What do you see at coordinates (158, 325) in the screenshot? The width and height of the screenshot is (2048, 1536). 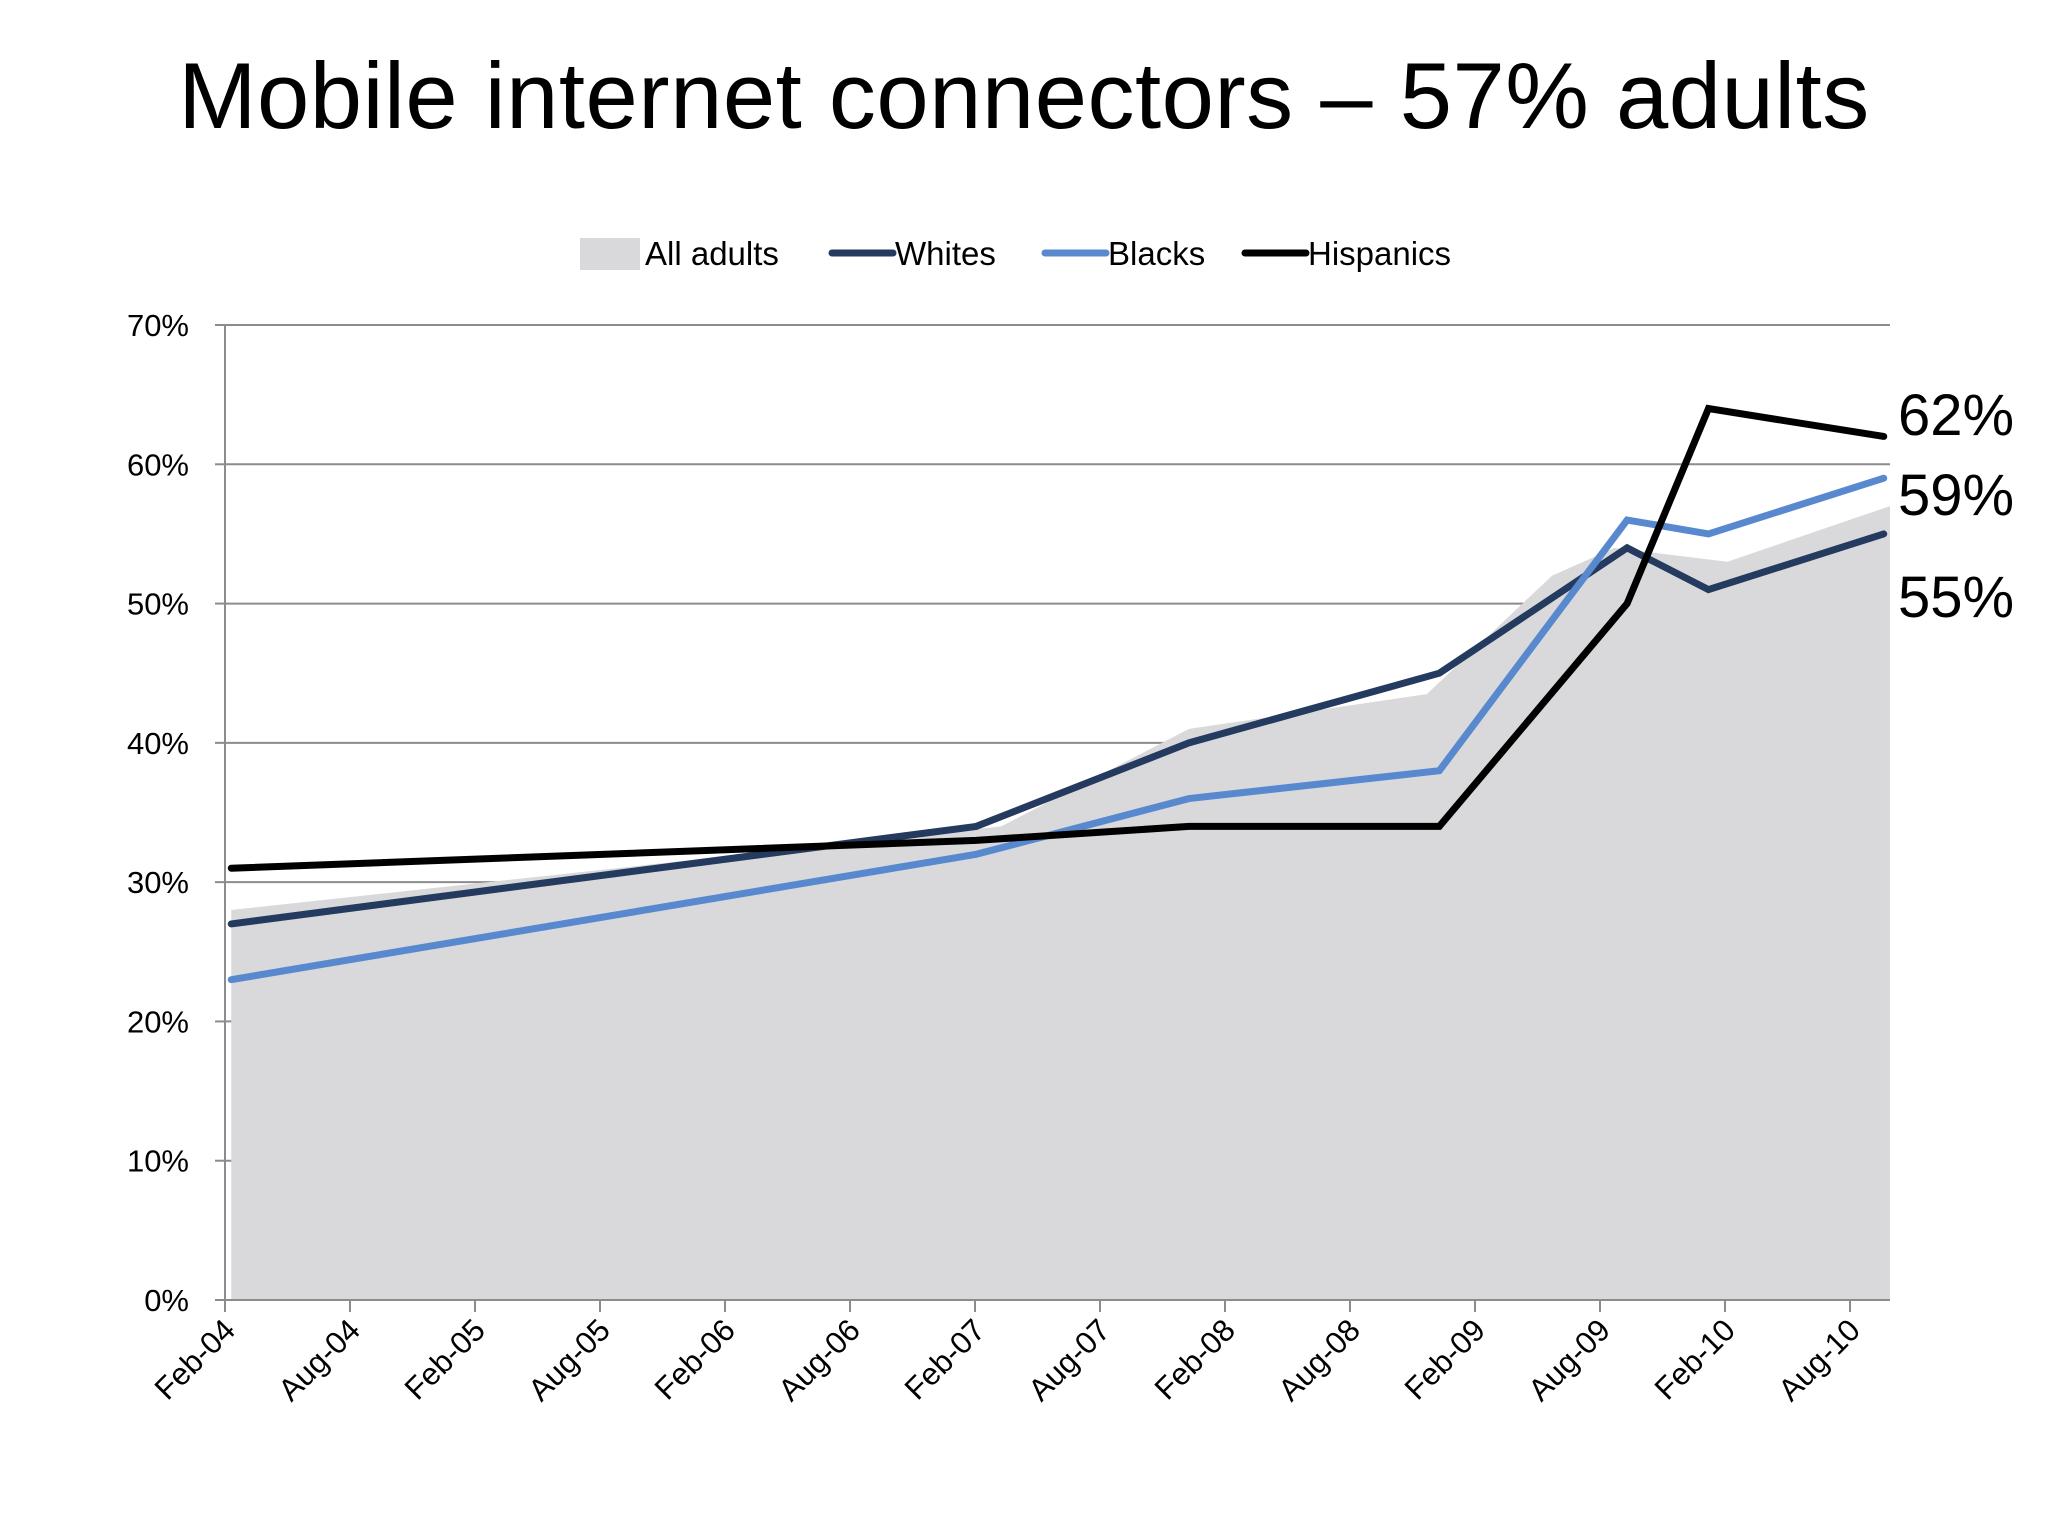 I see `y-tick-label: 70%` at bounding box center [158, 325].